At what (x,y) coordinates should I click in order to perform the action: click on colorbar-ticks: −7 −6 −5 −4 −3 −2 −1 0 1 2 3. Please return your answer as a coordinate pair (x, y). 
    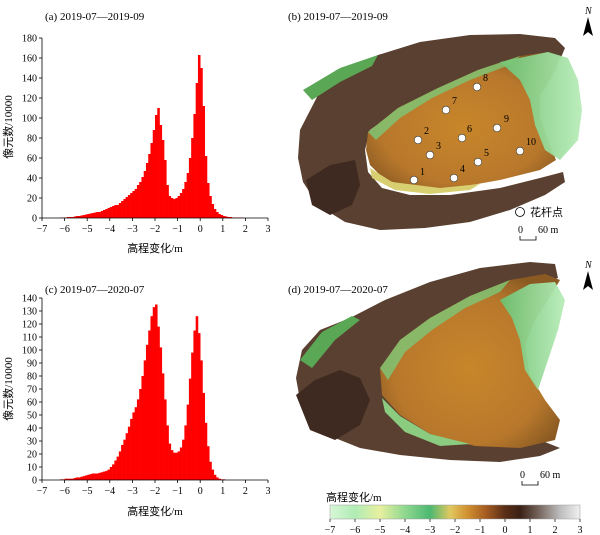
    Looking at the image, I should click on (454, 527).